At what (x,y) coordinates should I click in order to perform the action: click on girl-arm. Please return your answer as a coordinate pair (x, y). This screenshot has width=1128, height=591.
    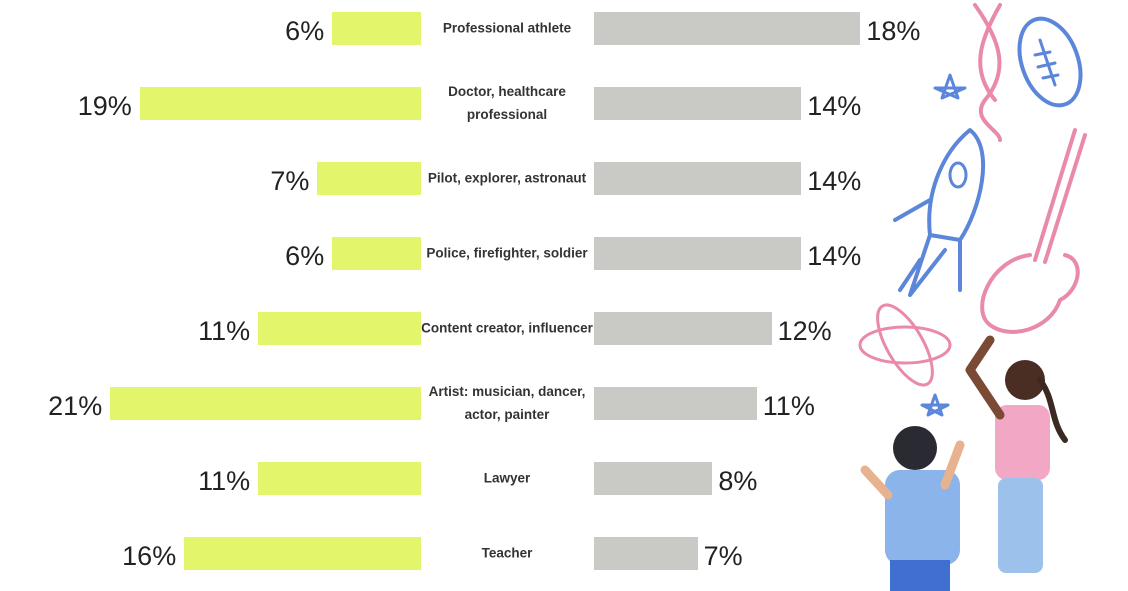
    Looking at the image, I should click on (985, 377).